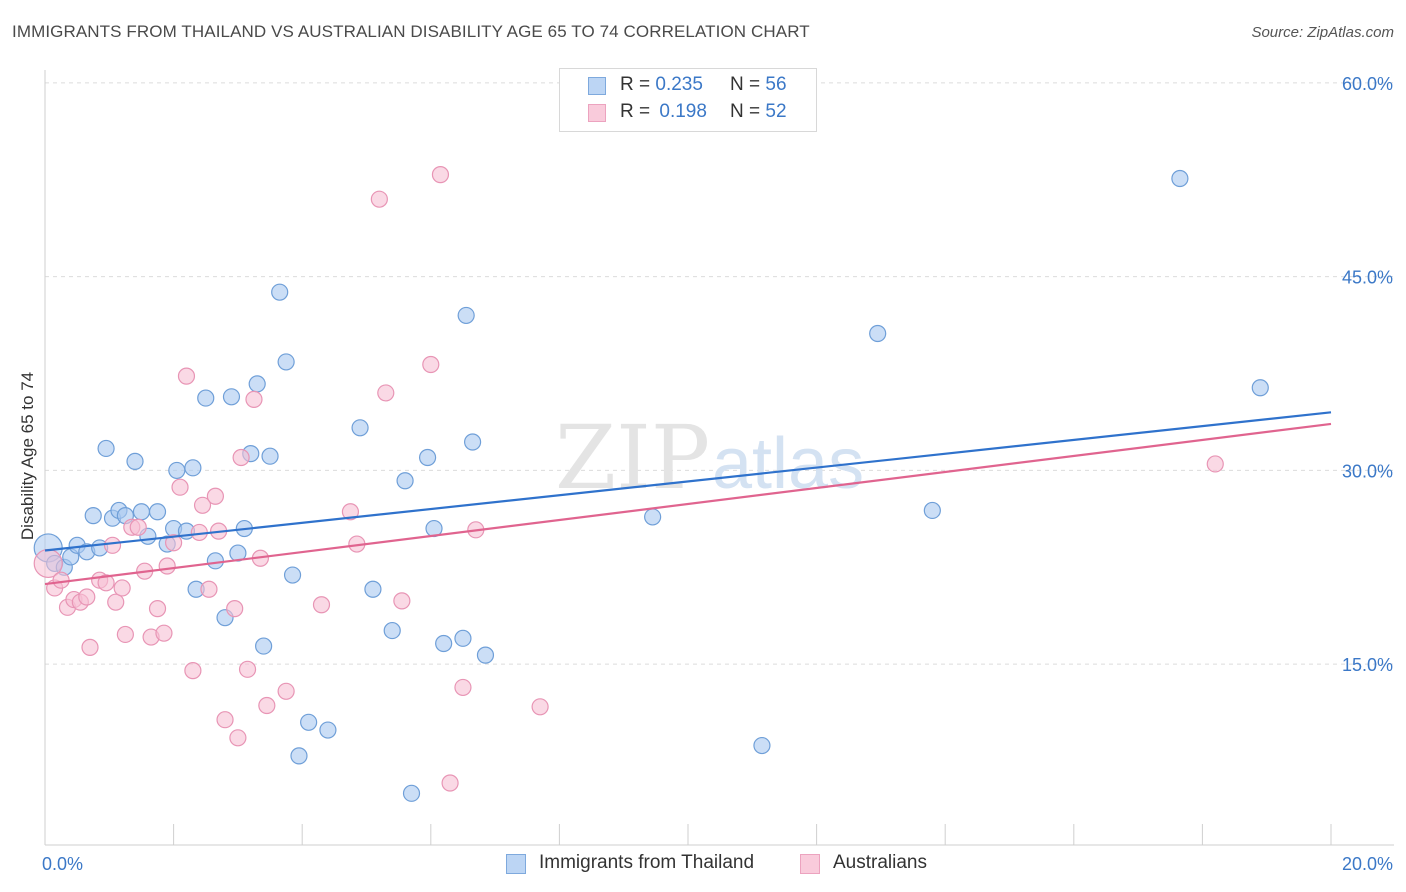  I want to click on x-tick-labels: 0.0% 20.0%, so click(717, 864).